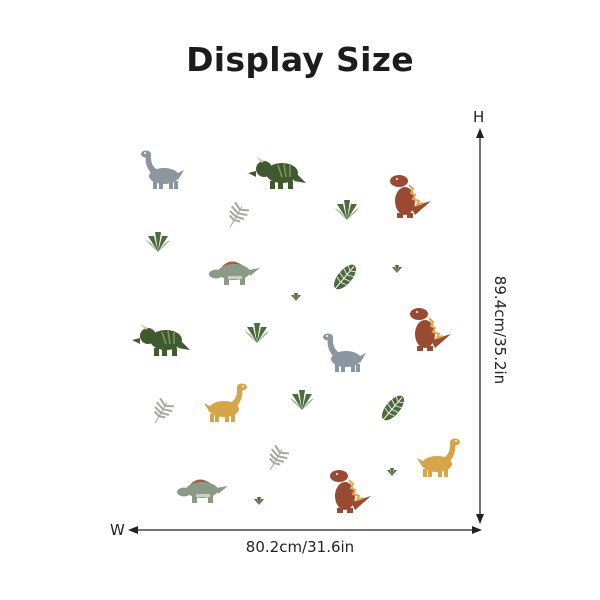 Image resolution: width=600 pixels, height=600 pixels. Describe the element at coordinates (300, 59) in the screenshot. I see `page-title: Display Size` at that location.